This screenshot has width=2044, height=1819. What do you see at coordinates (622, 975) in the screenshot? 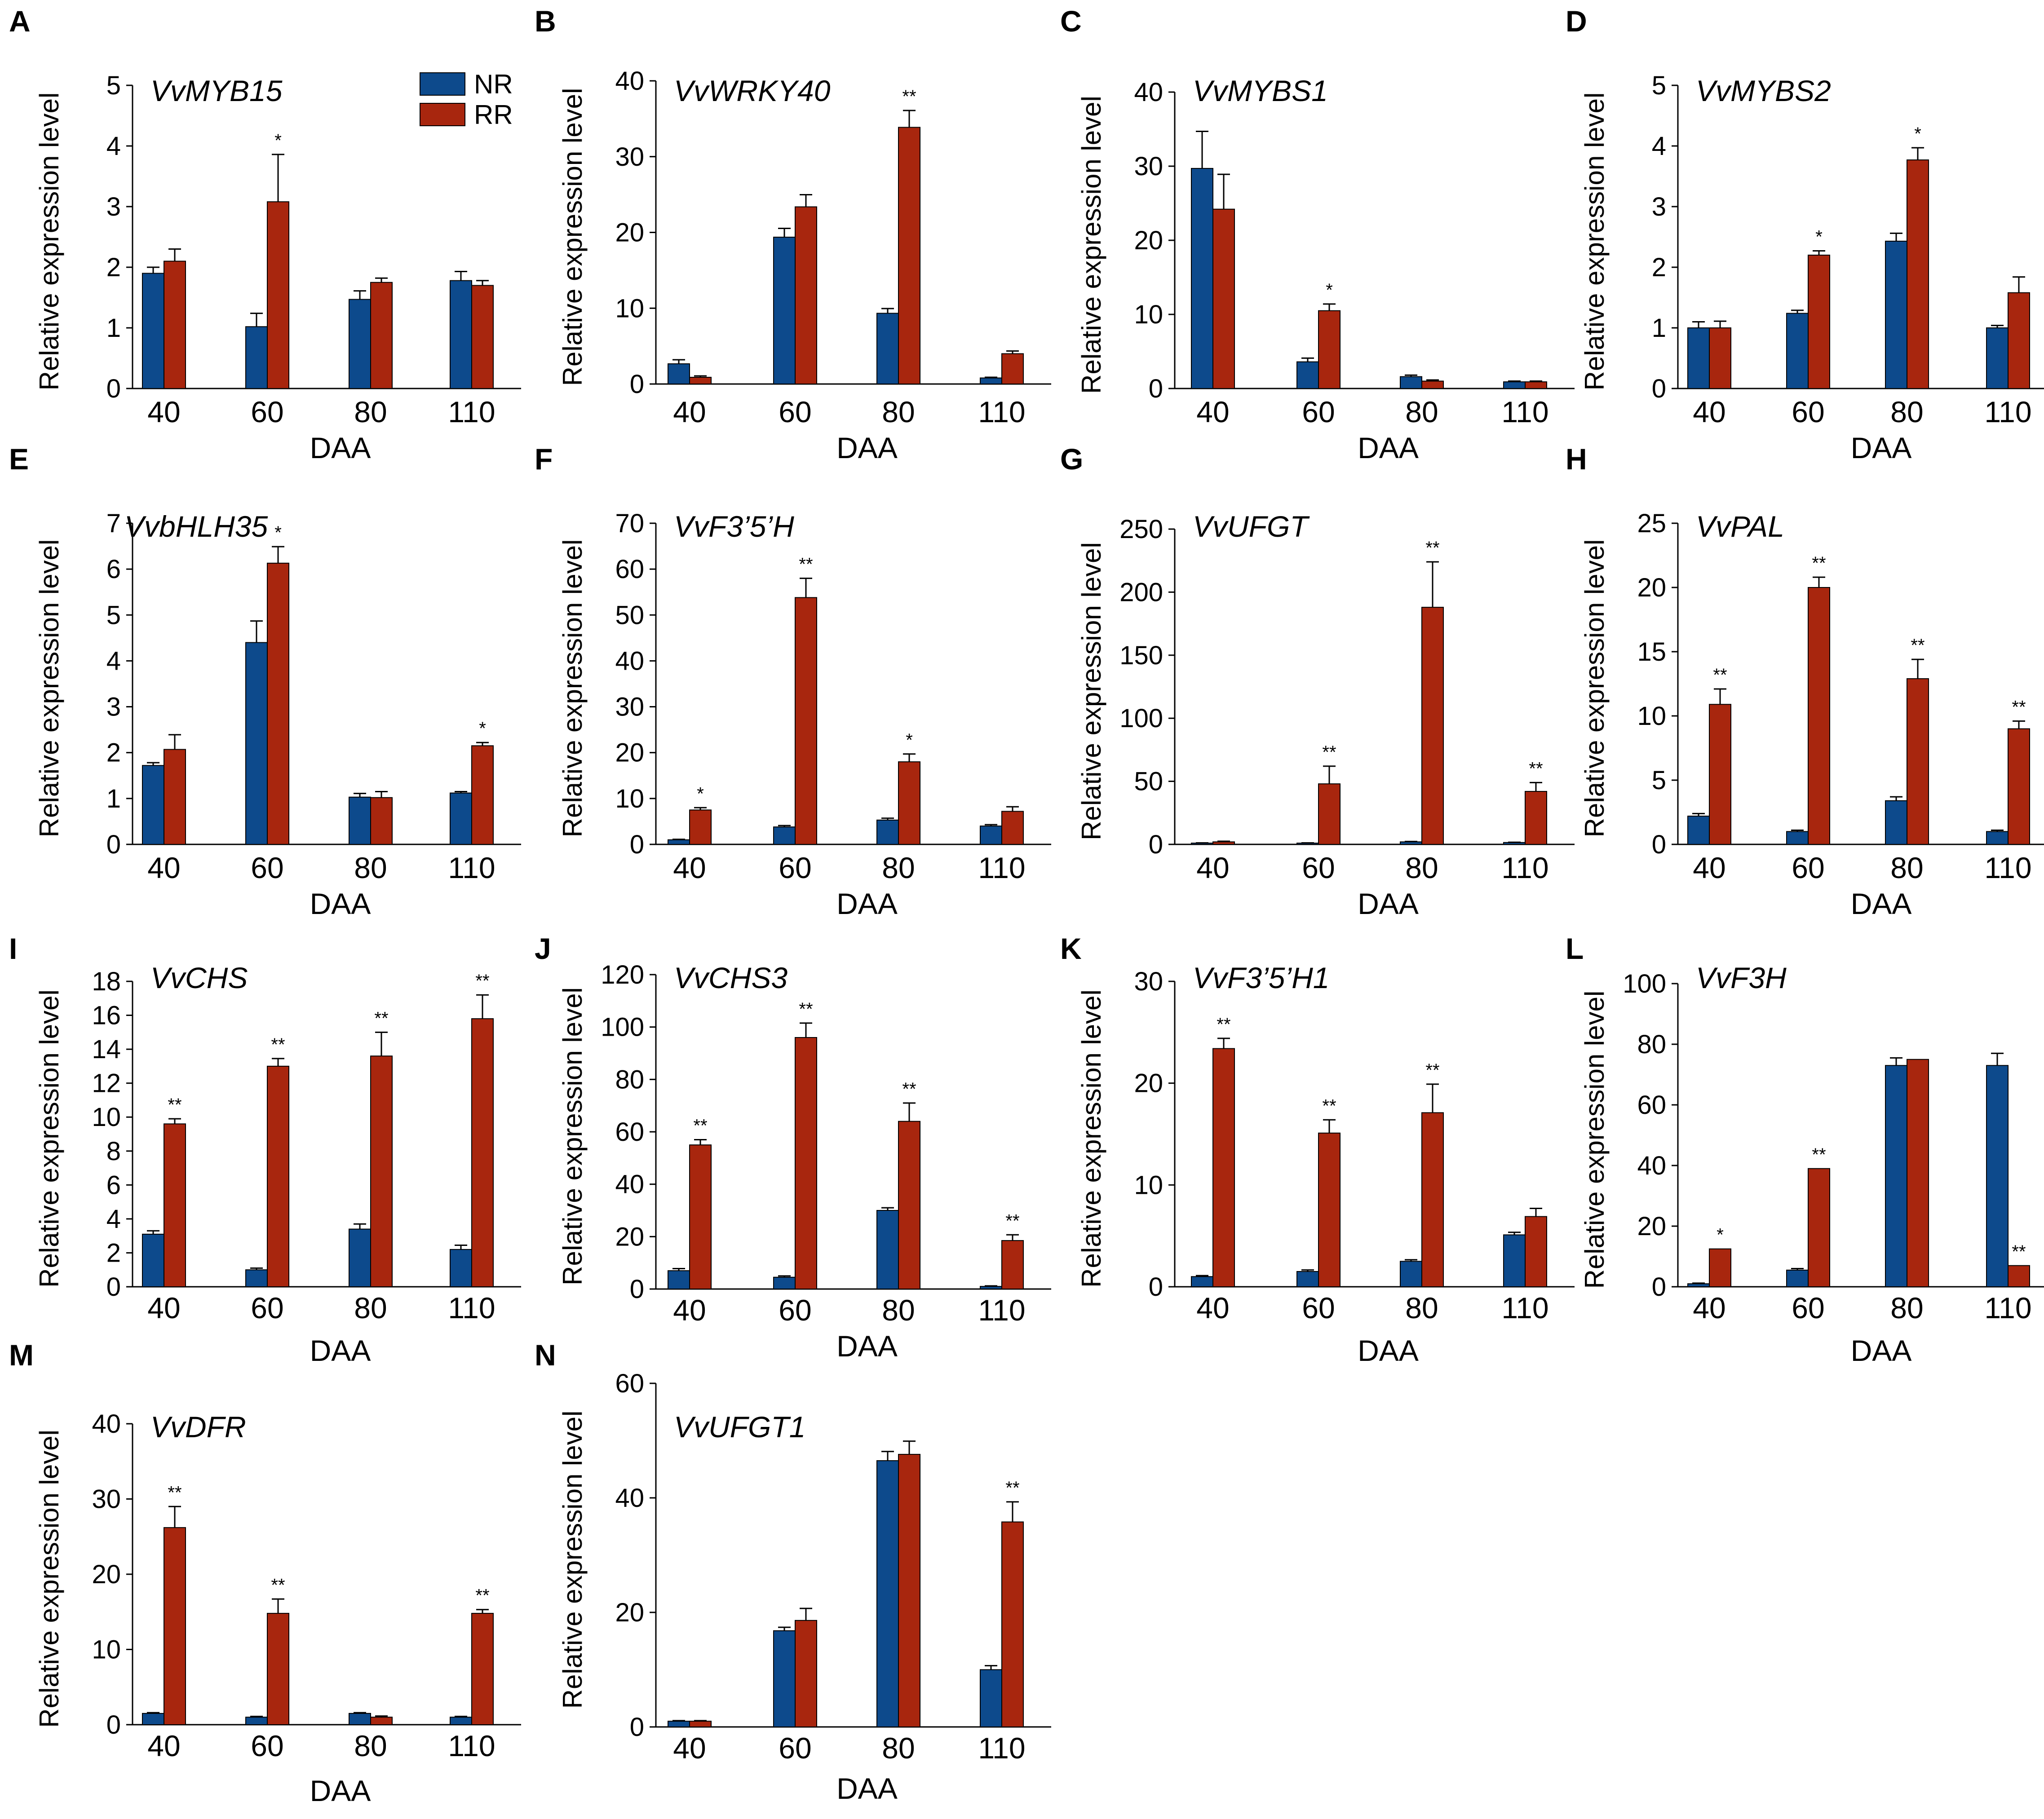
I see `y-tick-label: 120` at bounding box center [622, 975].